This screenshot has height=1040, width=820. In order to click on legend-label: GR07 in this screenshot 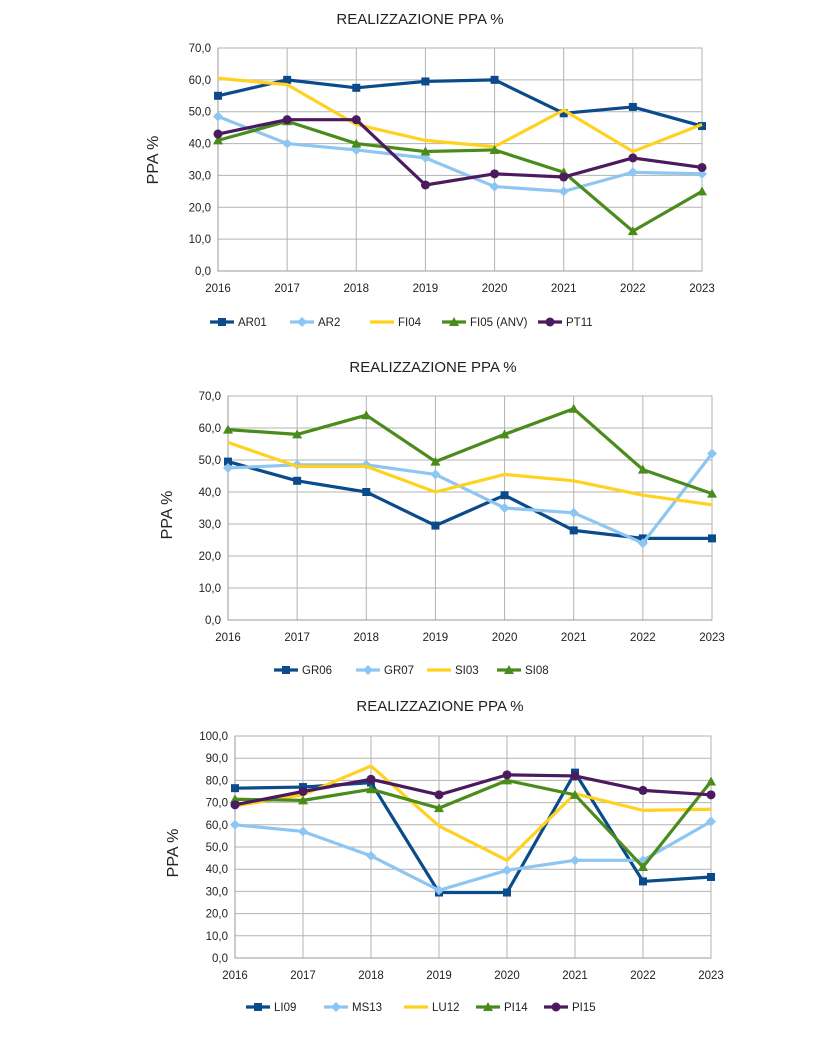, I will do `click(399, 671)`.